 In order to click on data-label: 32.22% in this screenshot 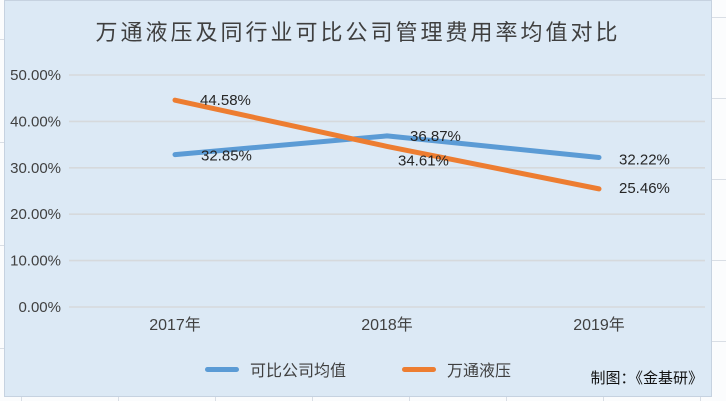, I will do `click(644, 159)`.